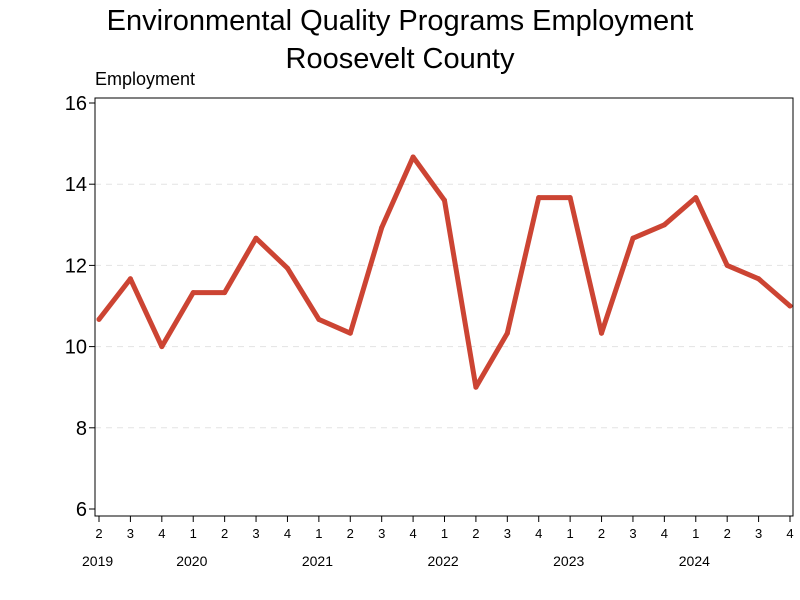 This screenshot has width=800, height=600. I want to click on year-label: 2024, so click(694, 561).